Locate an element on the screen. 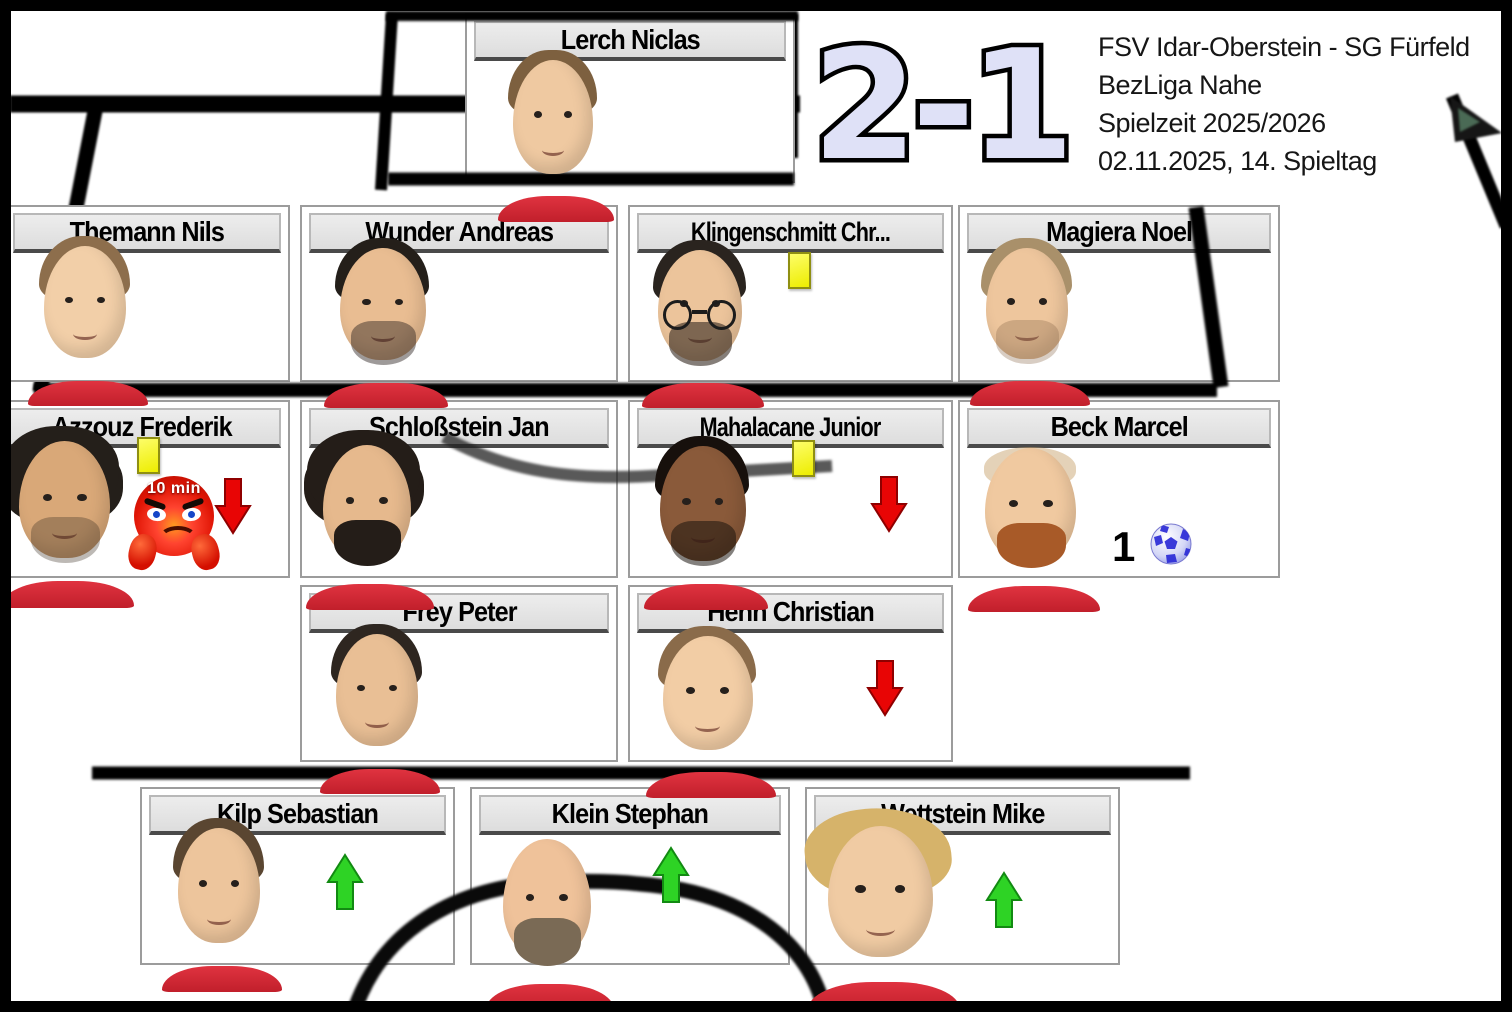  player-name-label: Beck Marcel is located at coordinates (1119, 426).